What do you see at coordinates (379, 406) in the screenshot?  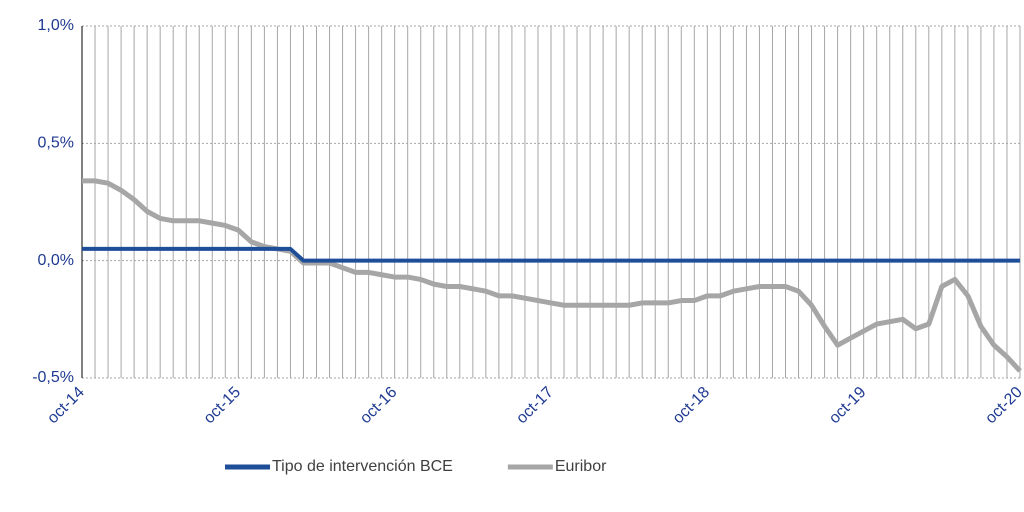 I see `x-tick-label: oct-16` at bounding box center [379, 406].